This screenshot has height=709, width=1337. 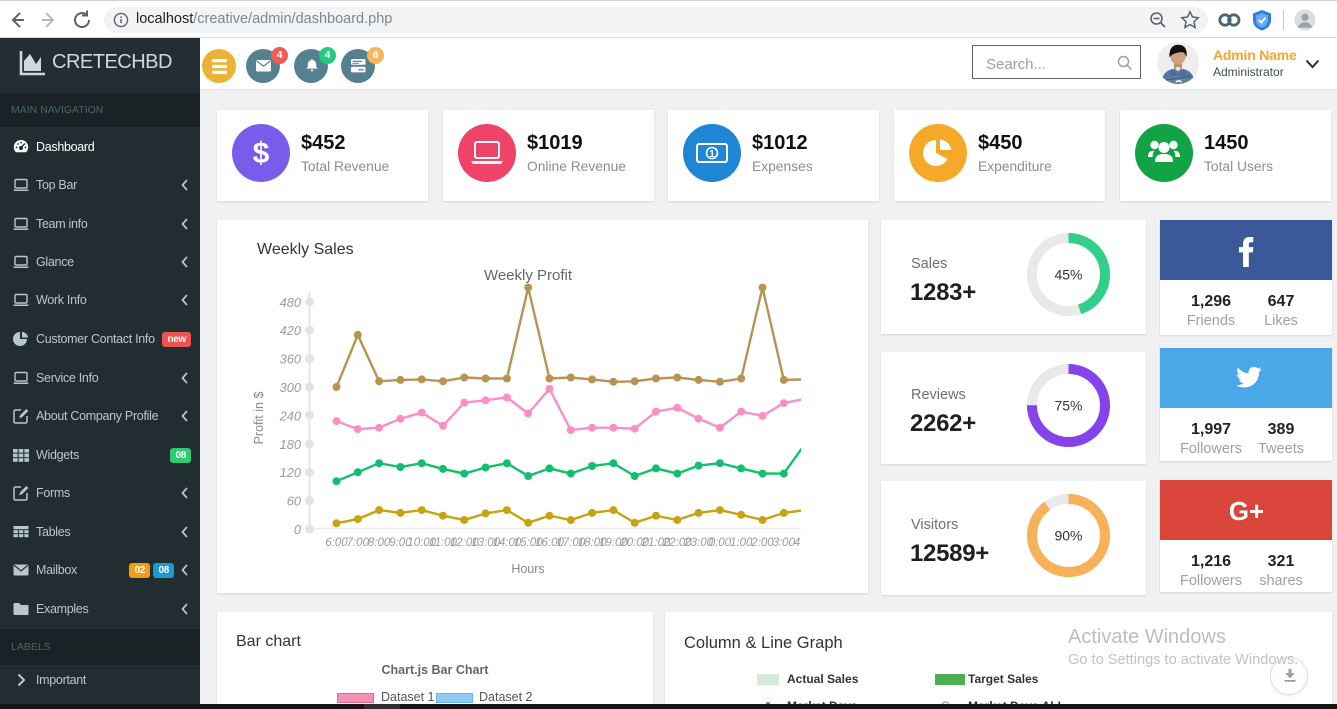 What do you see at coordinates (259, 418) in the screenshot?
I see `svg-text: Profit in $` at bounding box center [259, 418].